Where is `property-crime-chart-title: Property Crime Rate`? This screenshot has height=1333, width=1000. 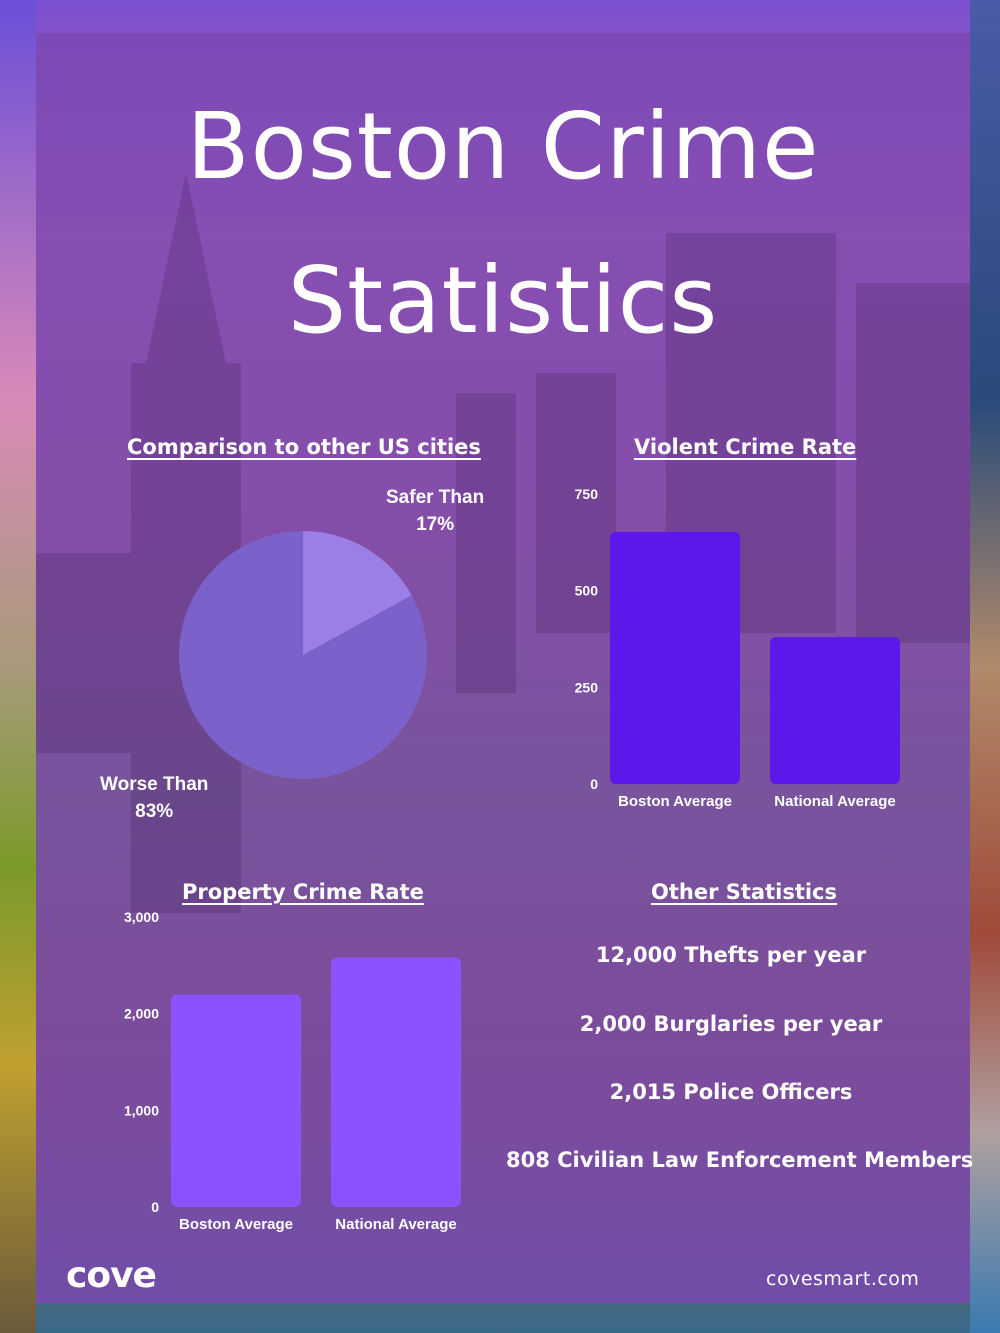 property-crime-chart-title: Property Crime Rate is located at coordinates (303, 892).